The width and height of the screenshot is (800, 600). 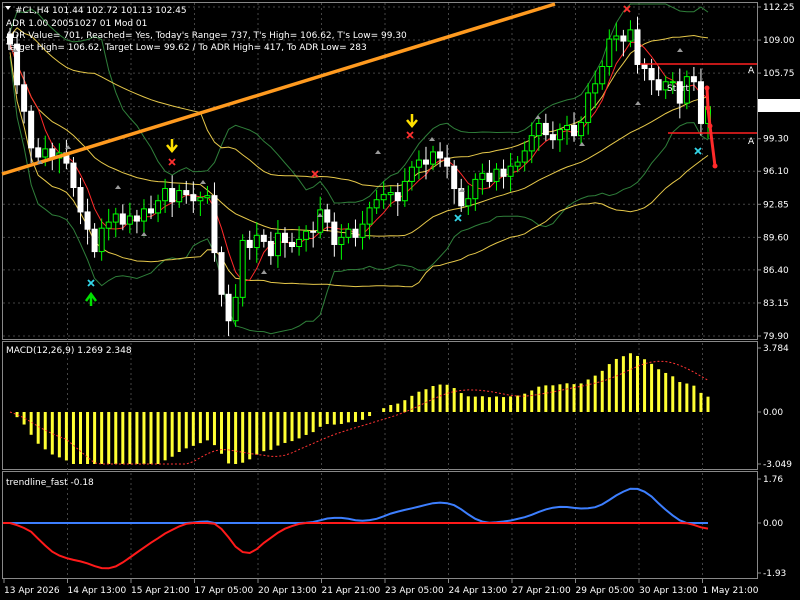 What do you see at coordinates (779, 74) in the screenshot?
I see `price-tick-label: 105.75` at bounding box center [779, 74].